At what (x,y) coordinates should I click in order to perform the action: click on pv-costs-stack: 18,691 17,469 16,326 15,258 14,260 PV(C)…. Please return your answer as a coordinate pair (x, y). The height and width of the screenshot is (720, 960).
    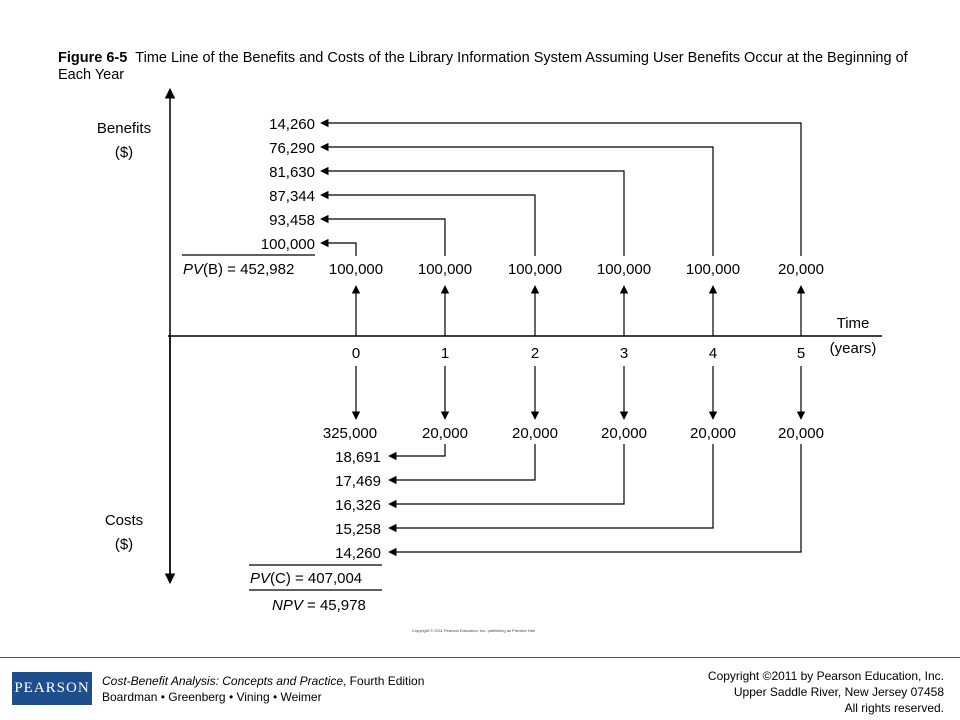
    Looking at the image, I should click on (525, 529).